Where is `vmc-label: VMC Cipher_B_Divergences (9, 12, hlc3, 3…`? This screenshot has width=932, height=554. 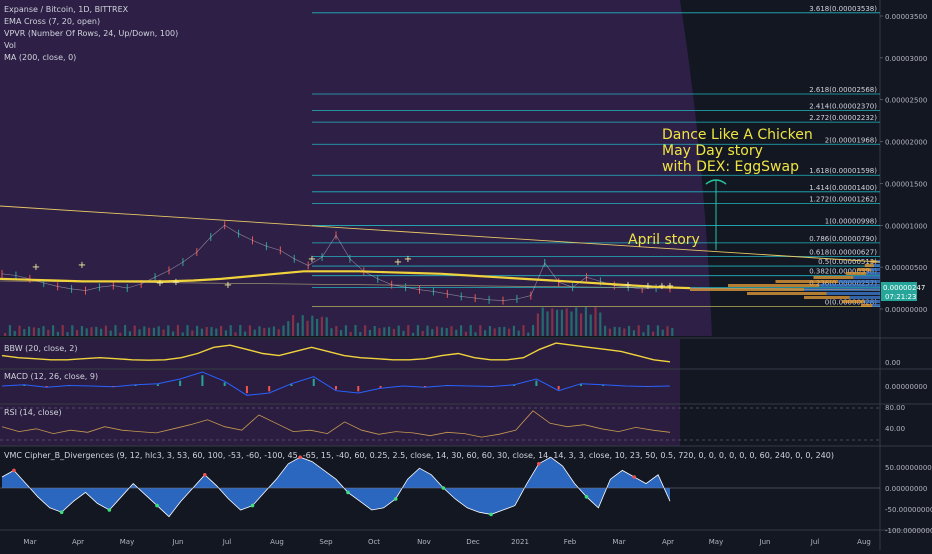
vmc-label: VMC Cipher_B_Divergences (9, 12, hlc3, 3… is located at coordinates (419, 455).